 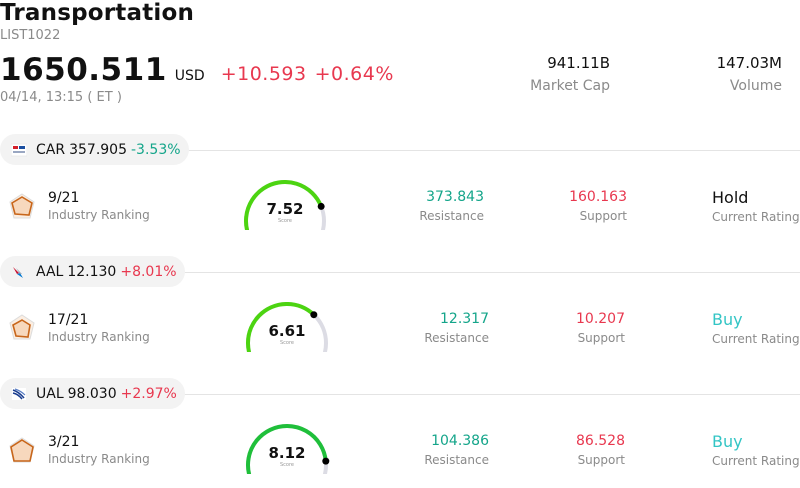 What do you see at coordinates (756, 206) in the screenshot?
I see `current-rating: Hold Current Rating` at bounding box center [756, 206].